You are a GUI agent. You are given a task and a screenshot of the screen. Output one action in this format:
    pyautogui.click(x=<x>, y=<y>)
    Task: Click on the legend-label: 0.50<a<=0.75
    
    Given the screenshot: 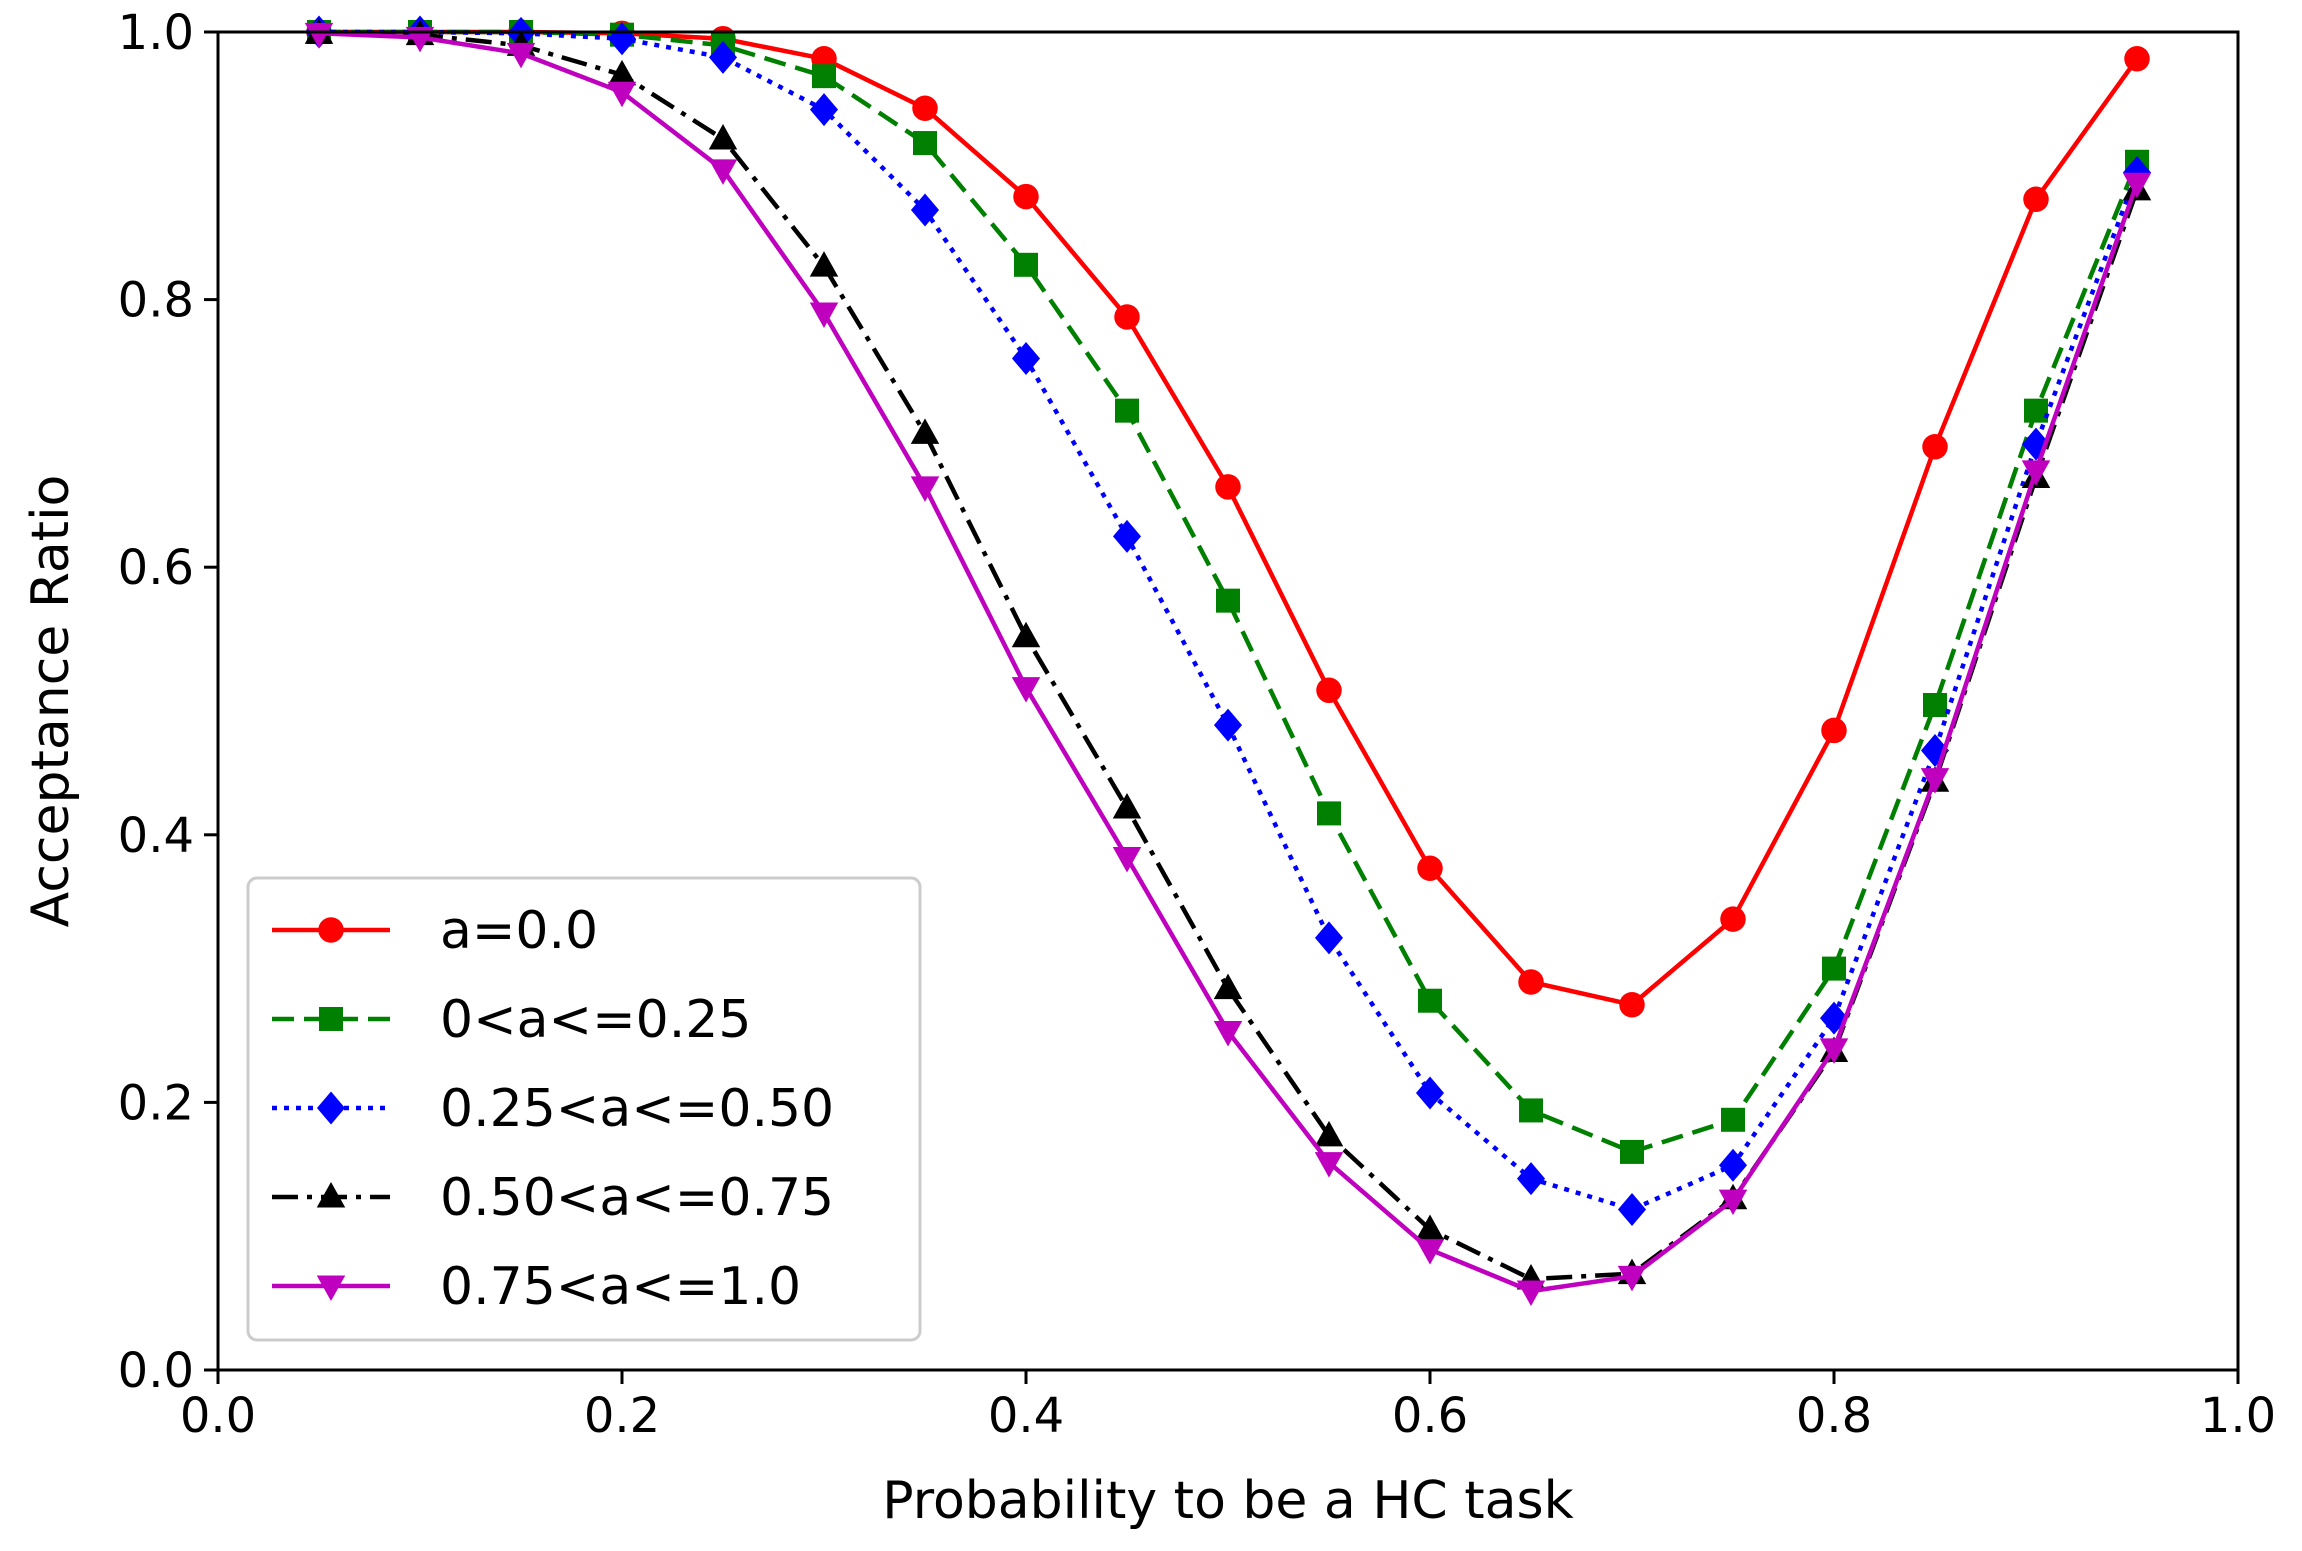 What is the action you would take?
    pyautogui.click(x=637, y=1198)
    